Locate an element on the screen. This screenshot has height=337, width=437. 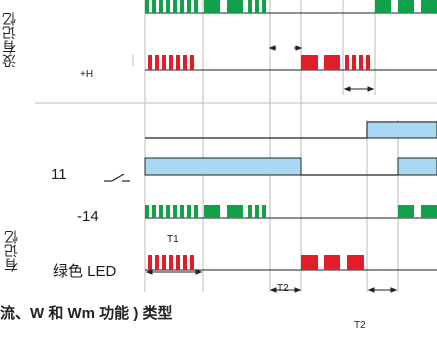
timing-label-t2: T2 is located at coordinates (283, 288).